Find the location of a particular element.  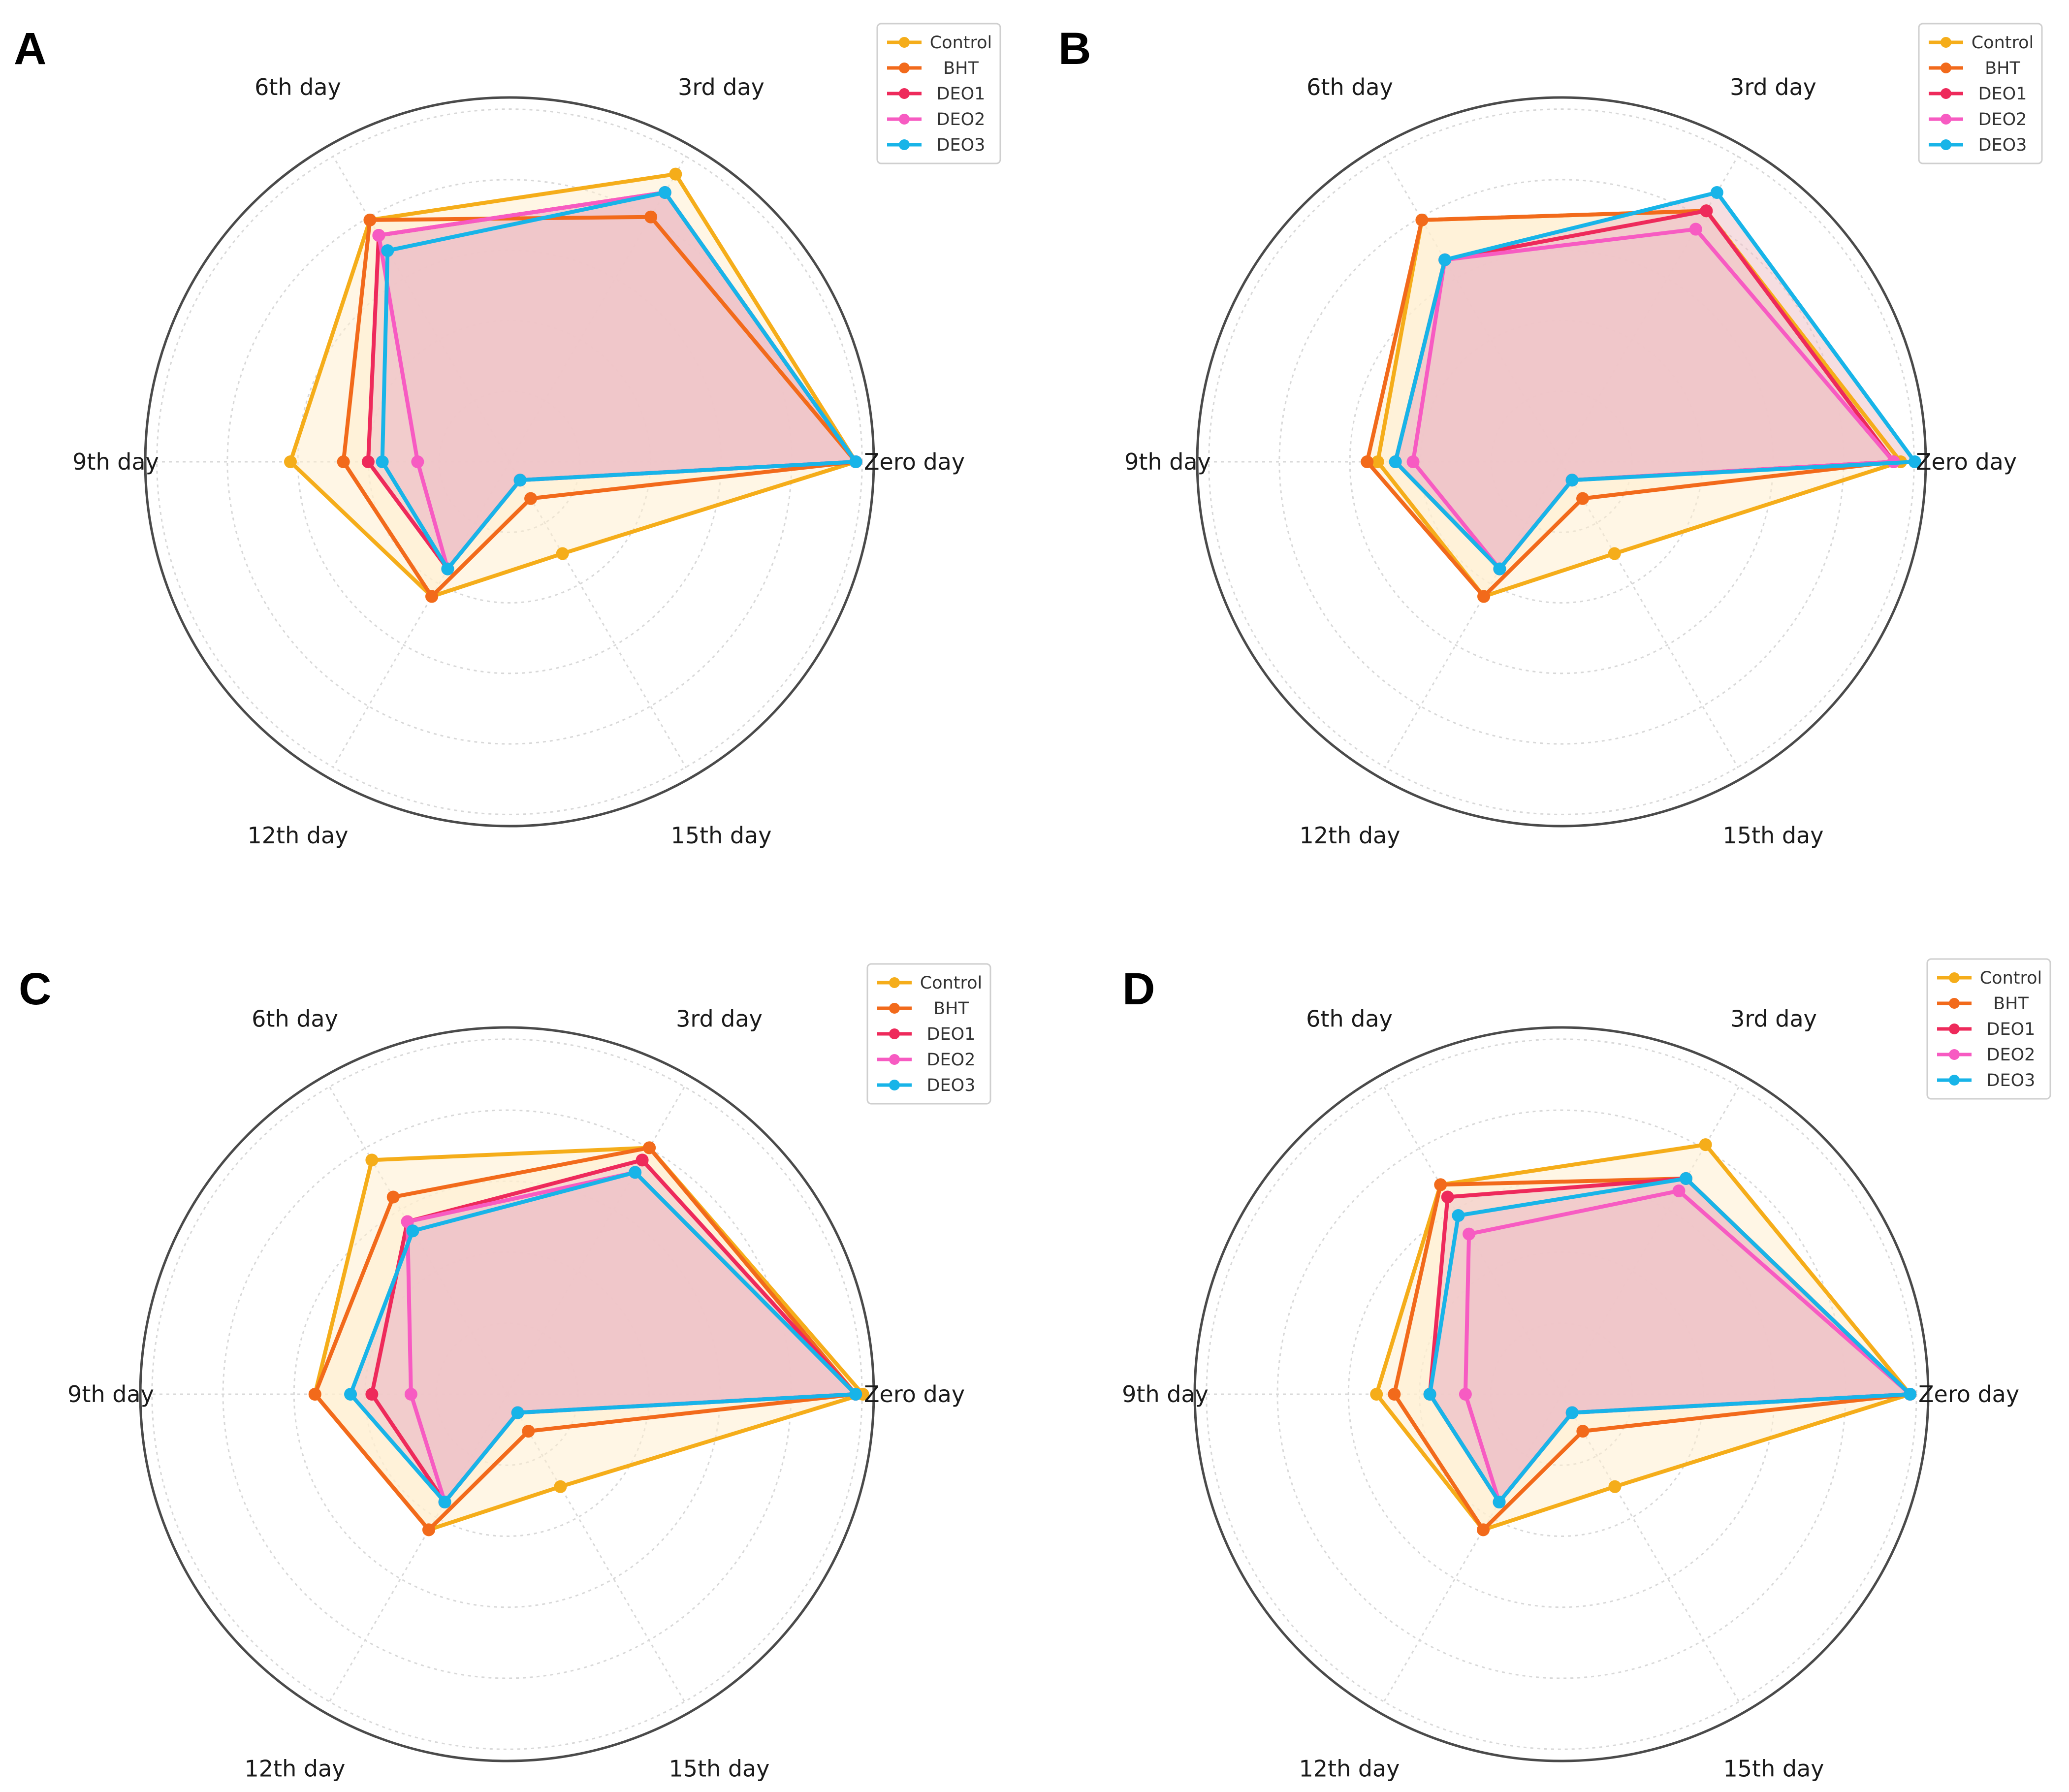

panel-label: C is located at coordinates (35, 989).